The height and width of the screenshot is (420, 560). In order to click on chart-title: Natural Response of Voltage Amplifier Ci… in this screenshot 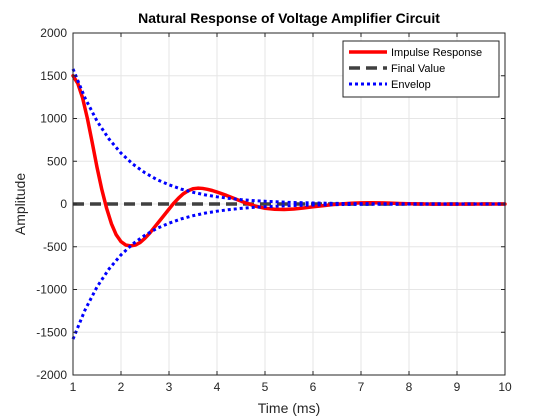, I will do `click(289, 18)`.